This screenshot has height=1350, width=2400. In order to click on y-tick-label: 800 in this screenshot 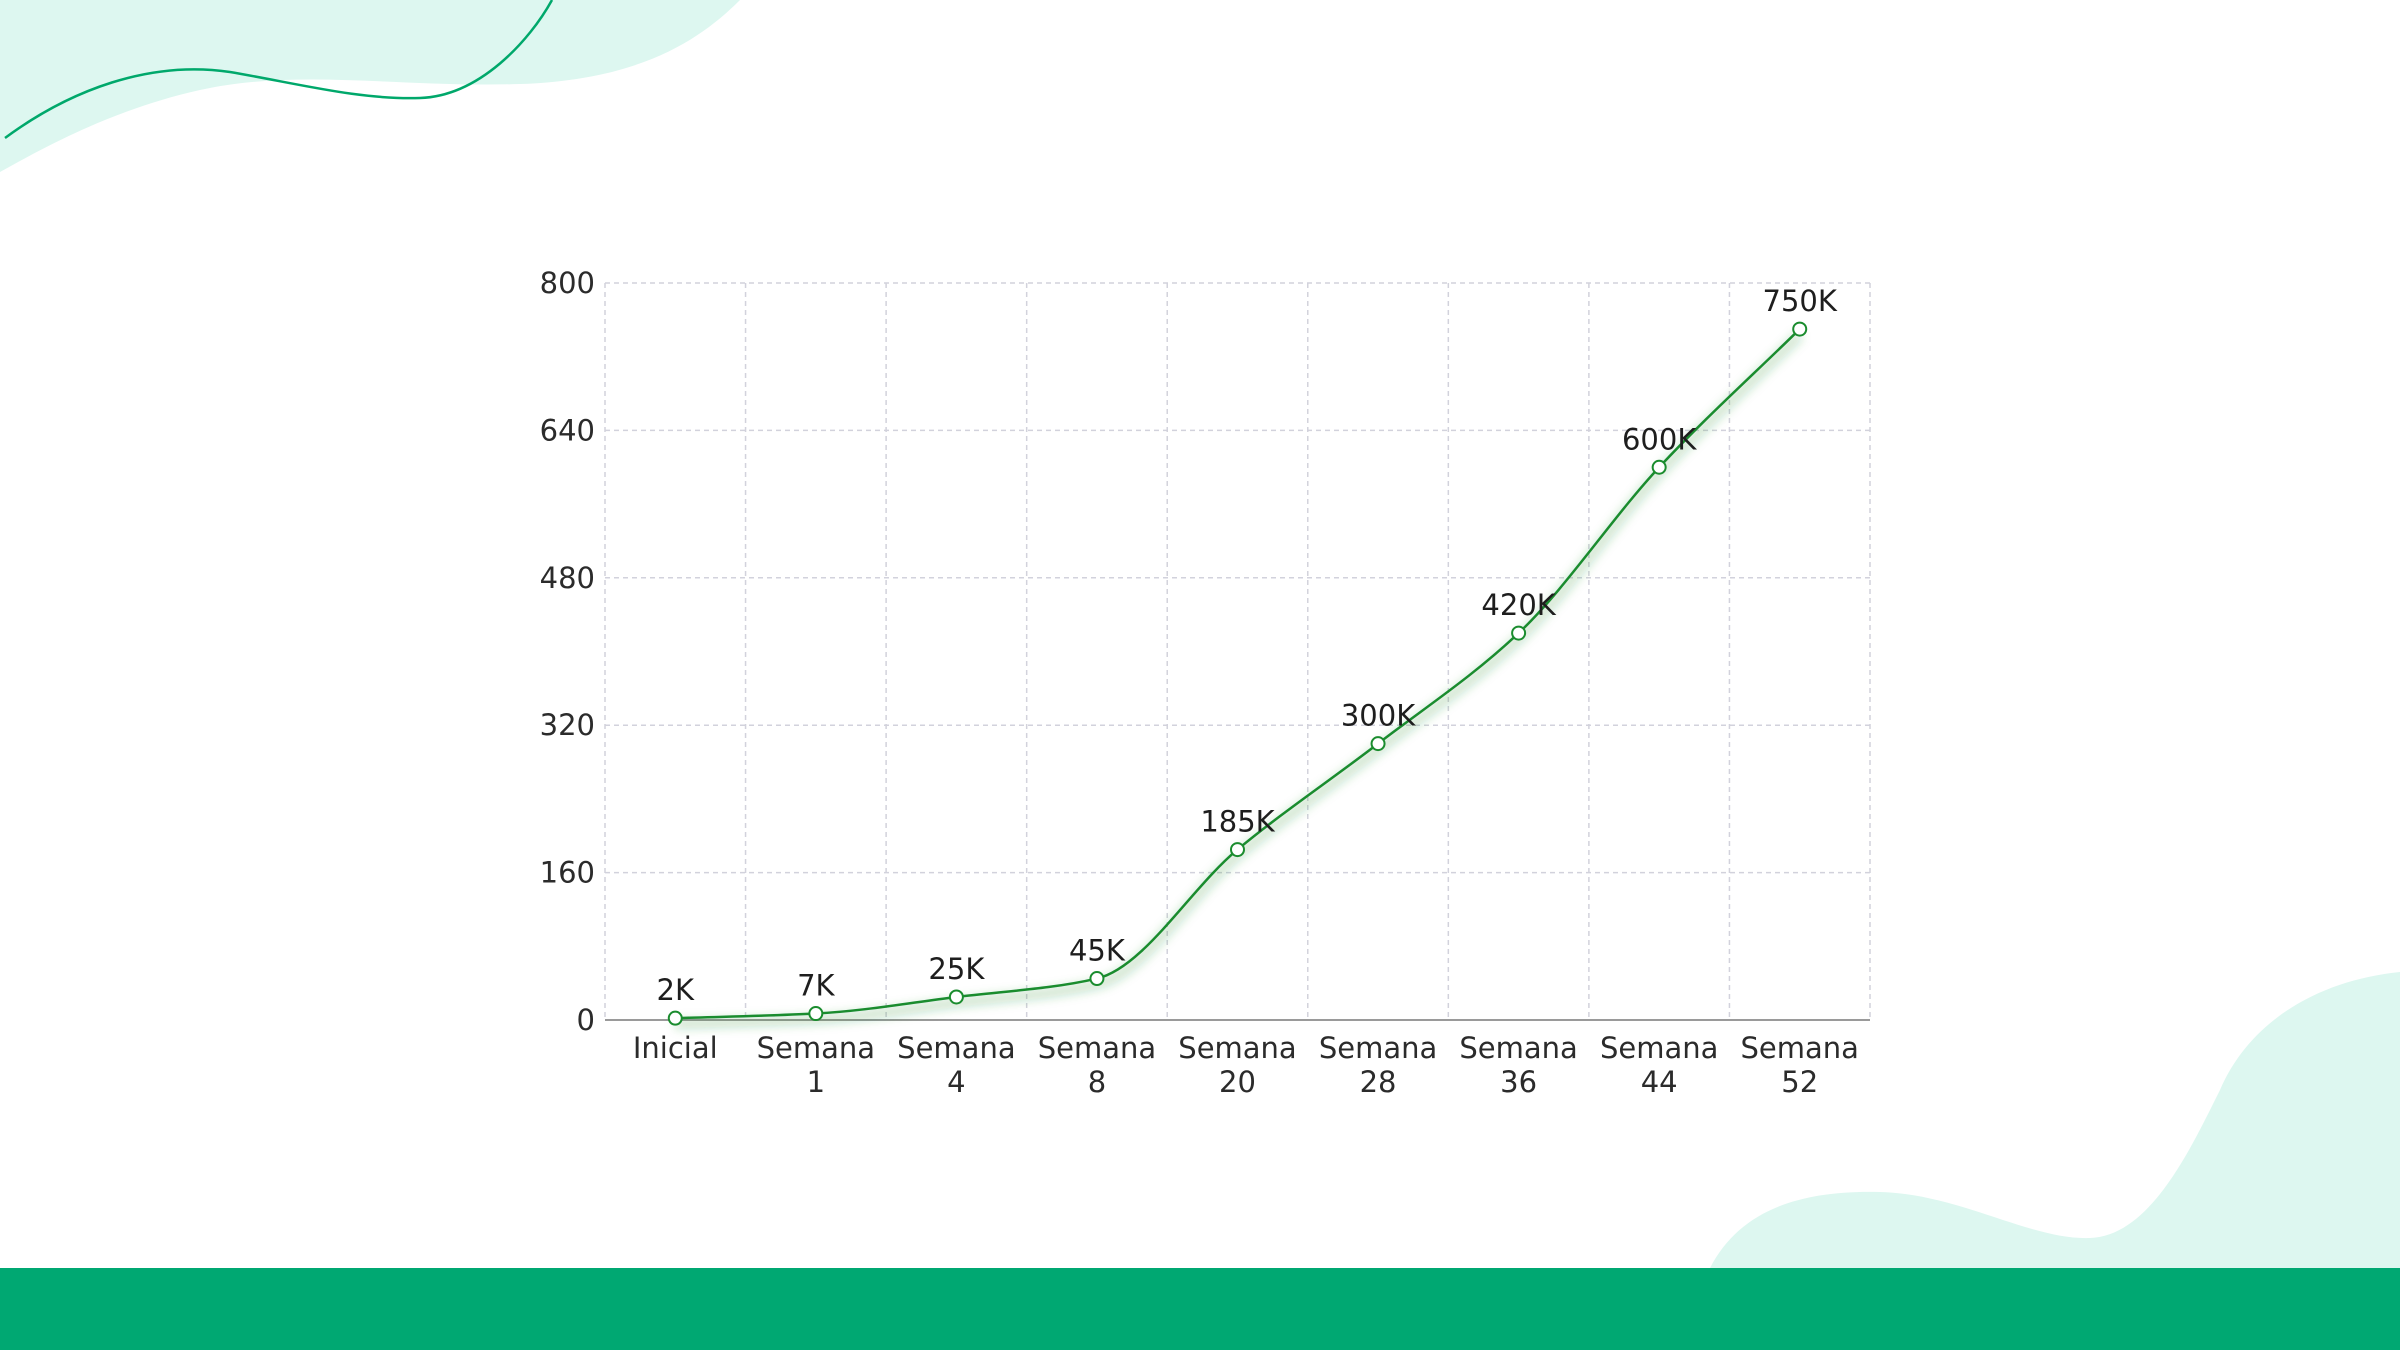, I will do `click(567, 283)`.